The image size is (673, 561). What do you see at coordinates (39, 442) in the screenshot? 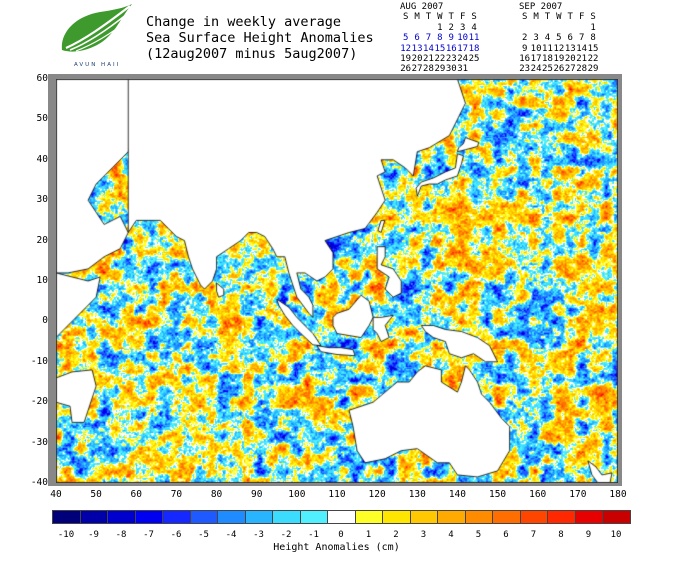
I see `y-tick-label: -30` at bounding box center [39, 442].